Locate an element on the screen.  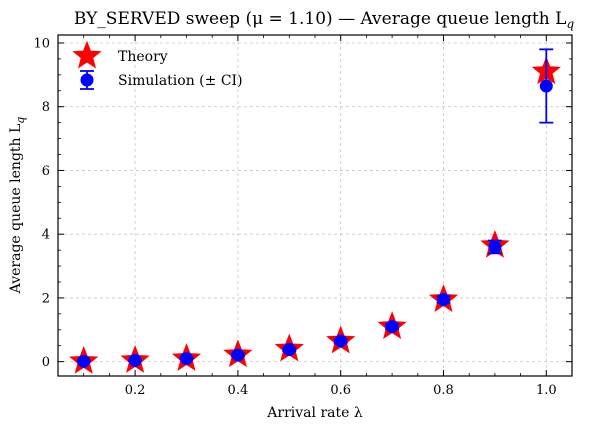
legend: Theory Simulation (± CI) is located at coordinates (157, 65).